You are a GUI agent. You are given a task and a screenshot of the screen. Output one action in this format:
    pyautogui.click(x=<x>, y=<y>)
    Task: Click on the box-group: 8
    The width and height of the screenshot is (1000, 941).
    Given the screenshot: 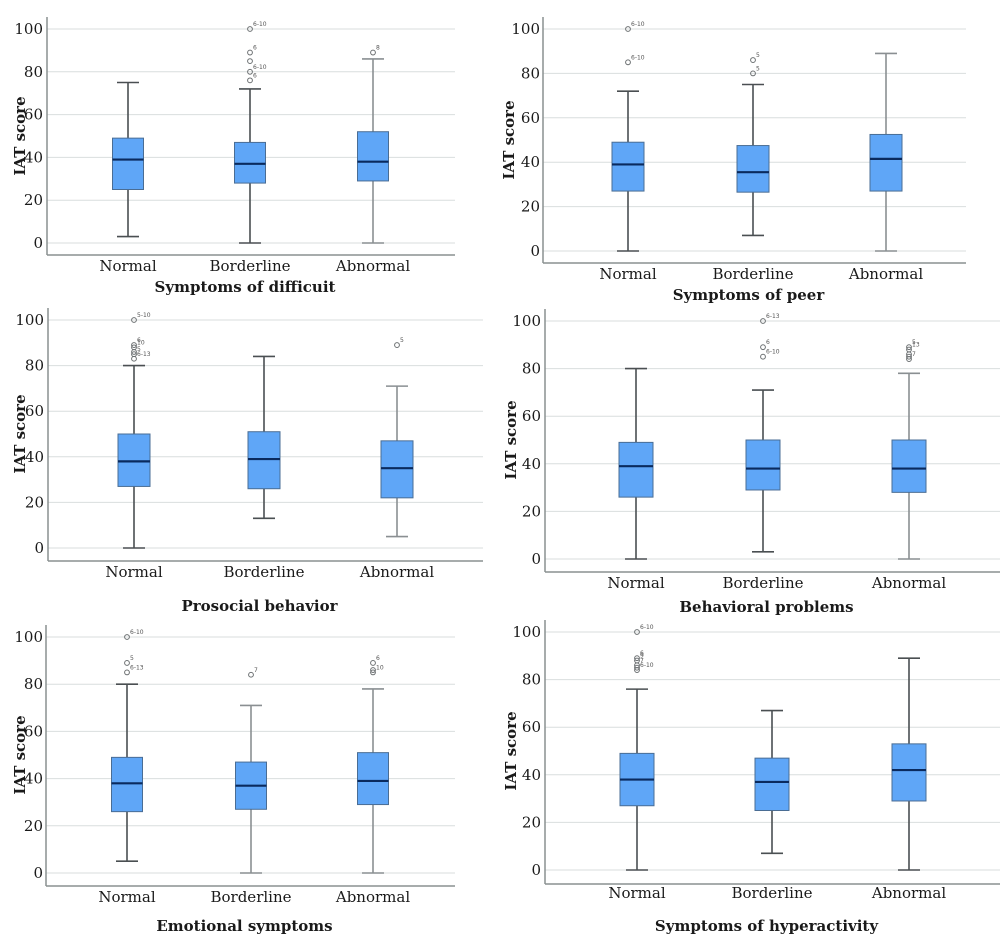 What is the action you would take?
    pyautogui.click(x=373, y=144)
    